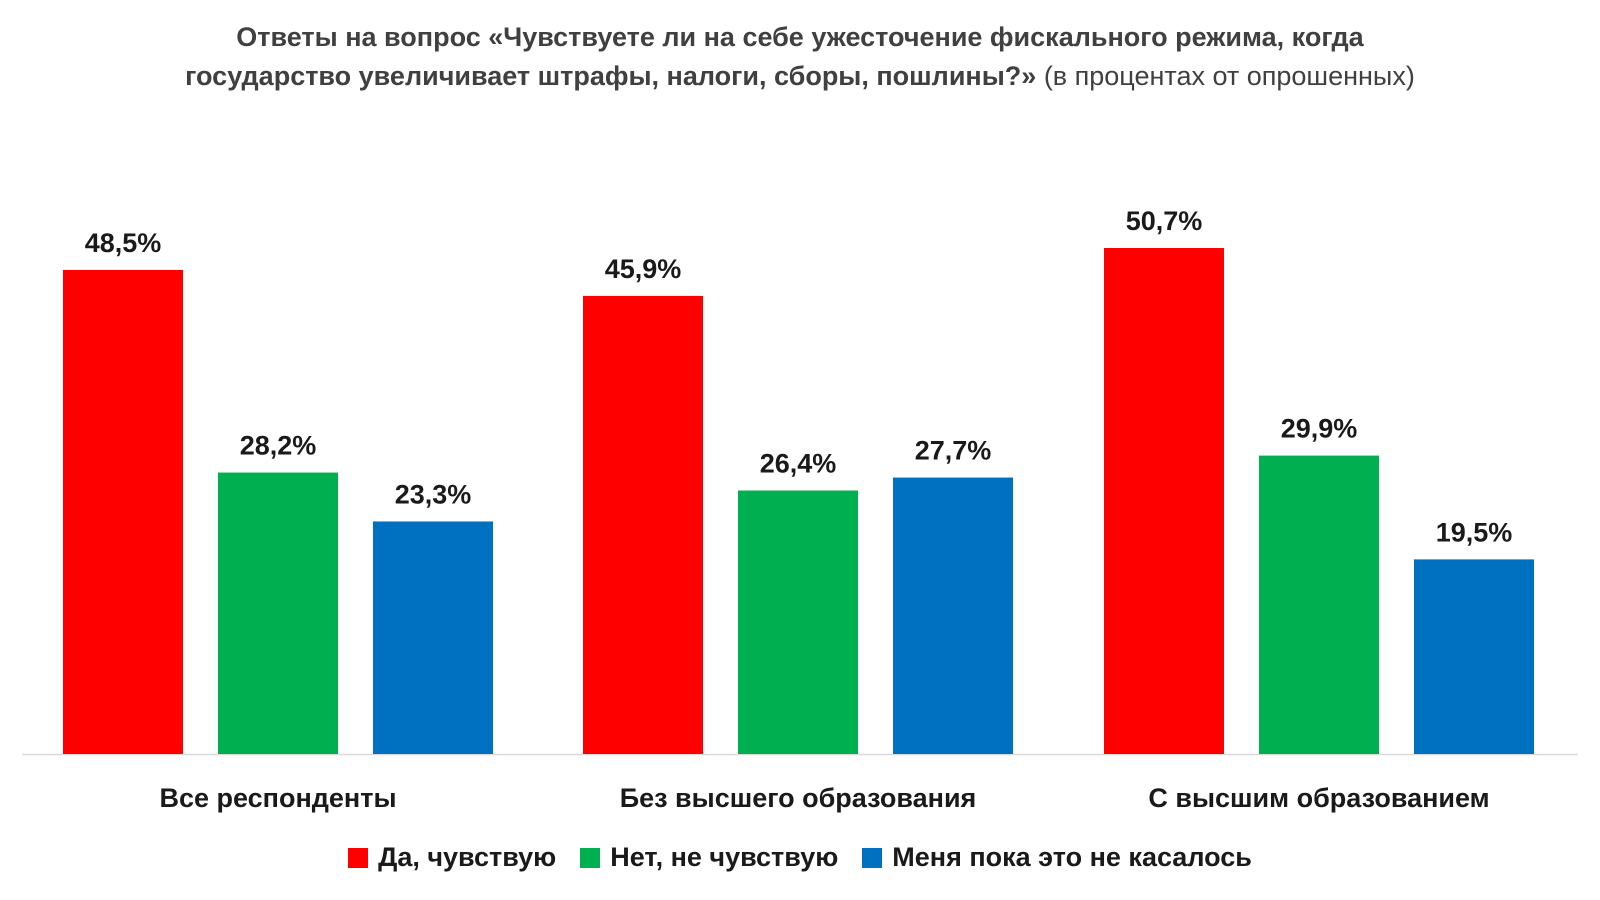  Describe the element at coordinates (277, 798) in the screenshot. I see `category-label-1: Все респонденты` at that location.